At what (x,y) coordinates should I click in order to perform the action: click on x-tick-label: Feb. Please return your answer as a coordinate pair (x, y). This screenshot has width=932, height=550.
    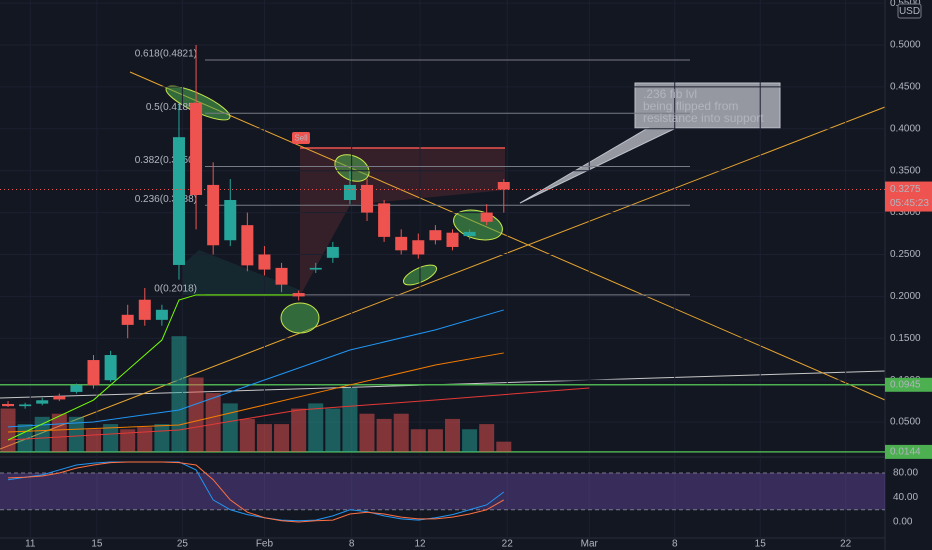
    Looking at the image, I should click on (265, 544).